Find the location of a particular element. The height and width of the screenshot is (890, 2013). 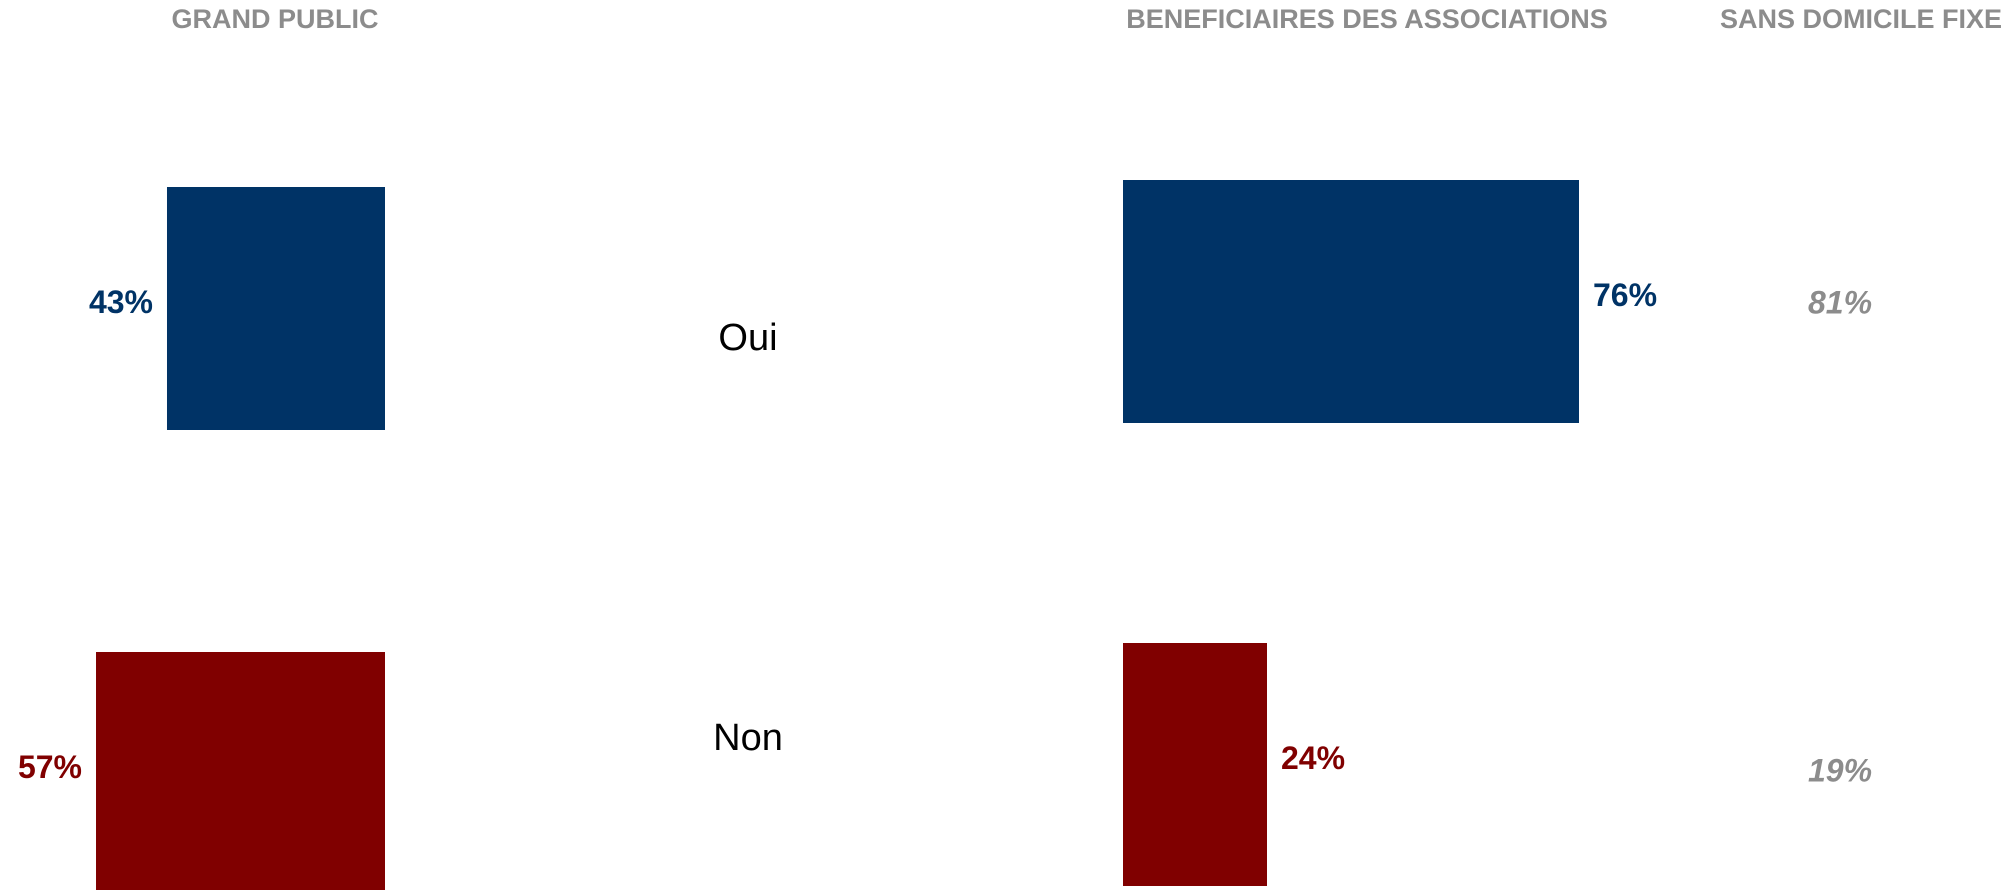

category-label: Non is located at coordinates (748, 738).